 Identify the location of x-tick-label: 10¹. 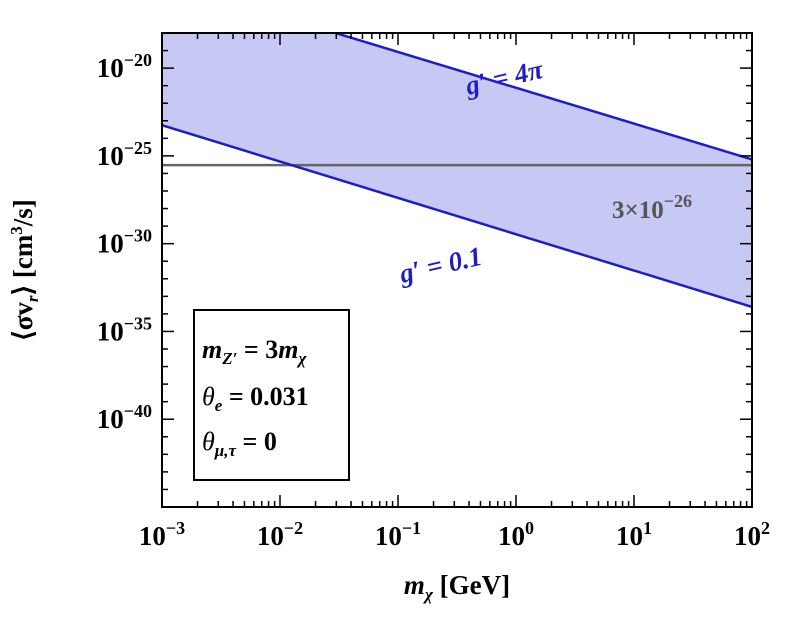
(634, 534).